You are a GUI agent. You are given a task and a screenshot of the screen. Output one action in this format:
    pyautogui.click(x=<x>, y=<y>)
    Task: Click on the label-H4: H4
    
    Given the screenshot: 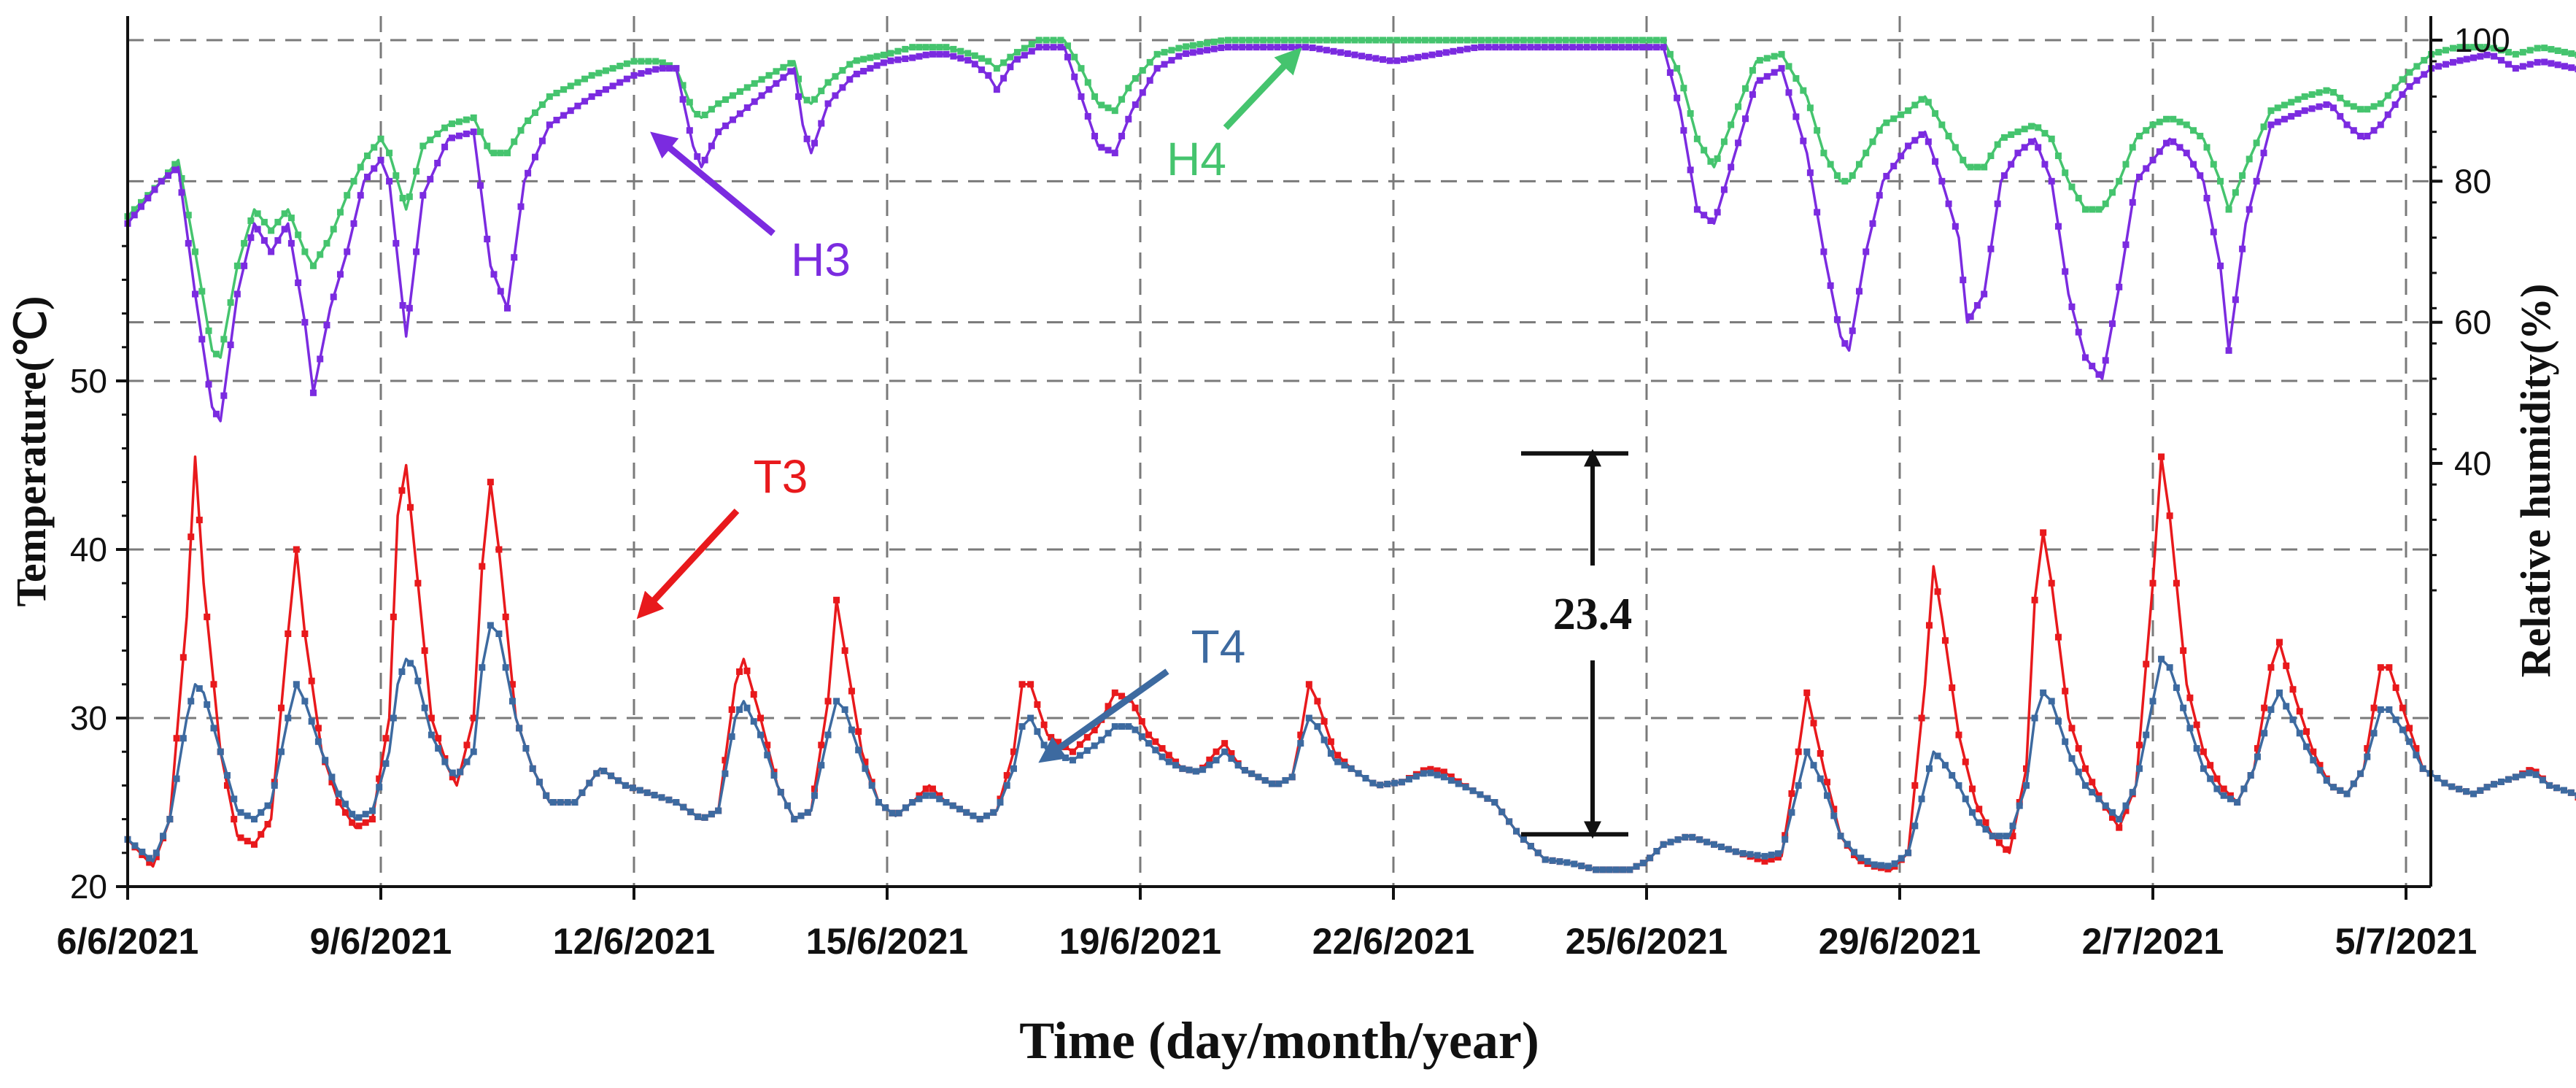 What is the action you would take?
    pyautogui.click(x=1196, y=159)
    